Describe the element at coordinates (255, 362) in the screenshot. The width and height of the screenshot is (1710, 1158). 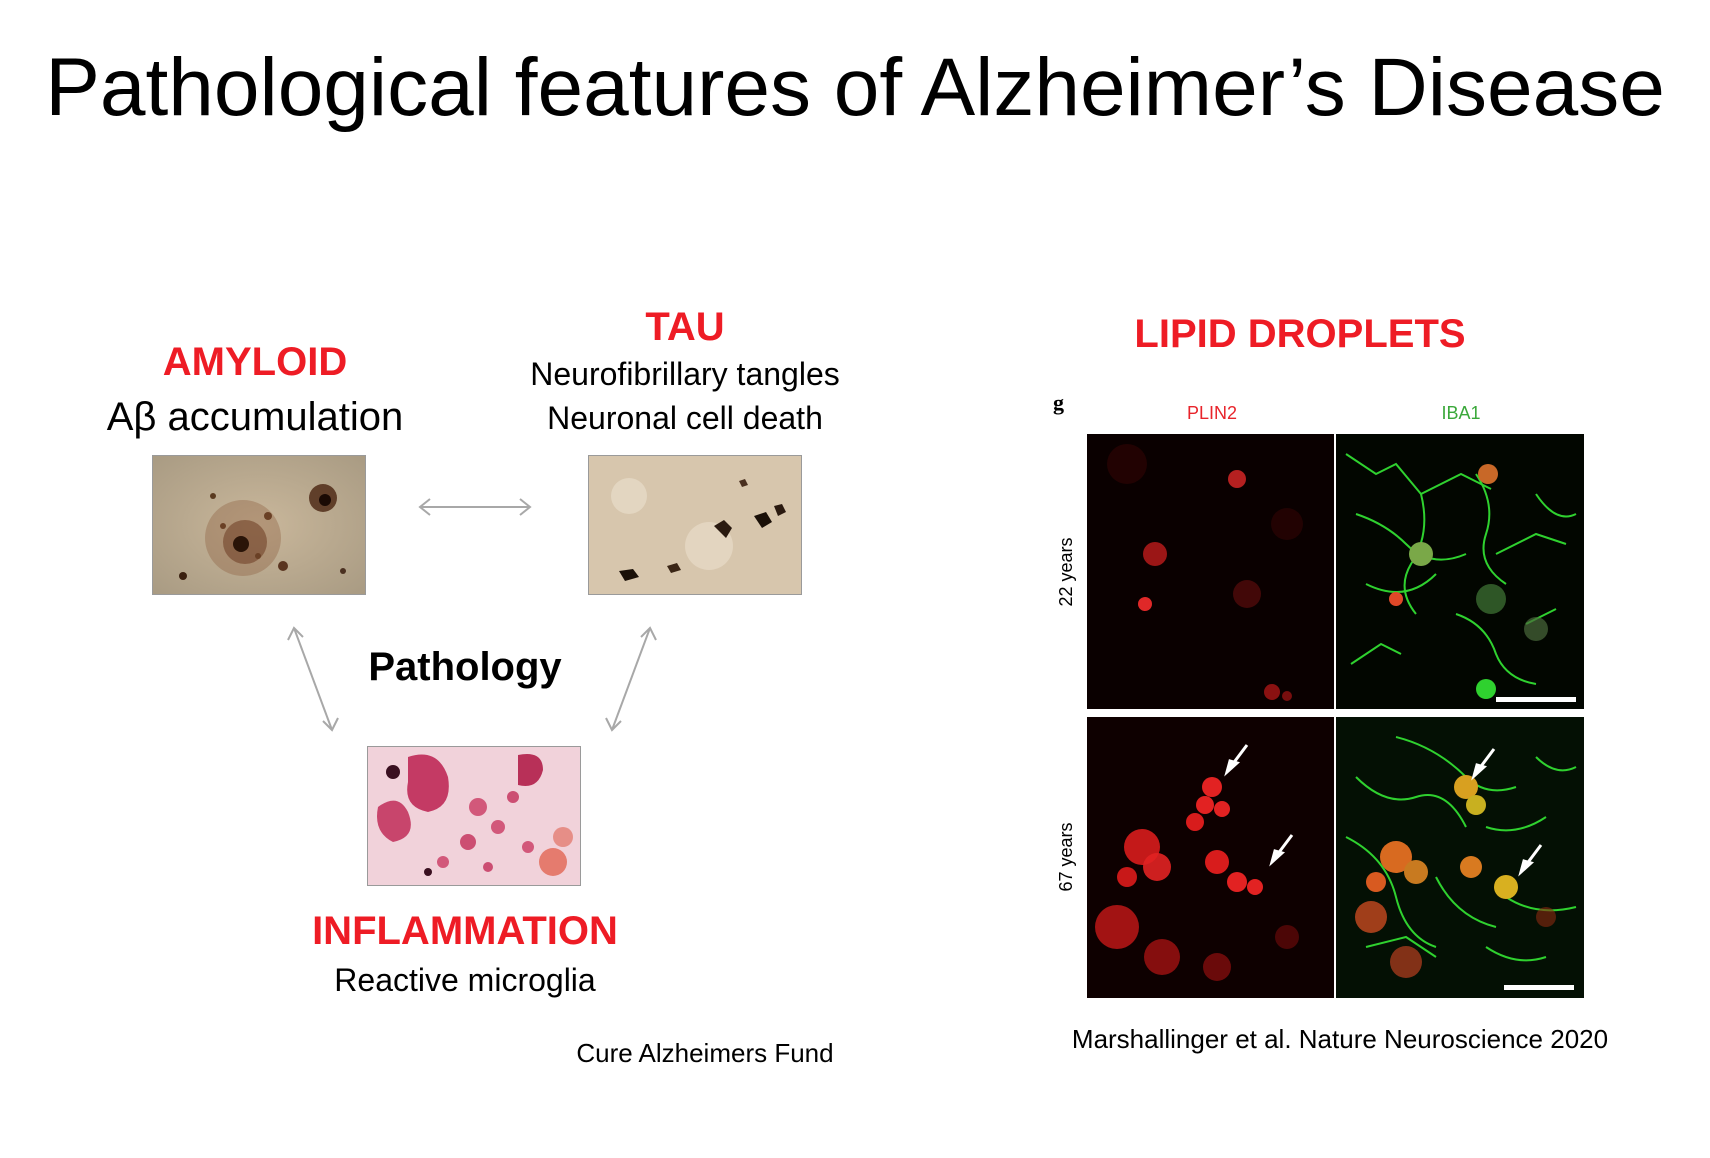
I see `amyloid-heading: AMYLOID` at that location.